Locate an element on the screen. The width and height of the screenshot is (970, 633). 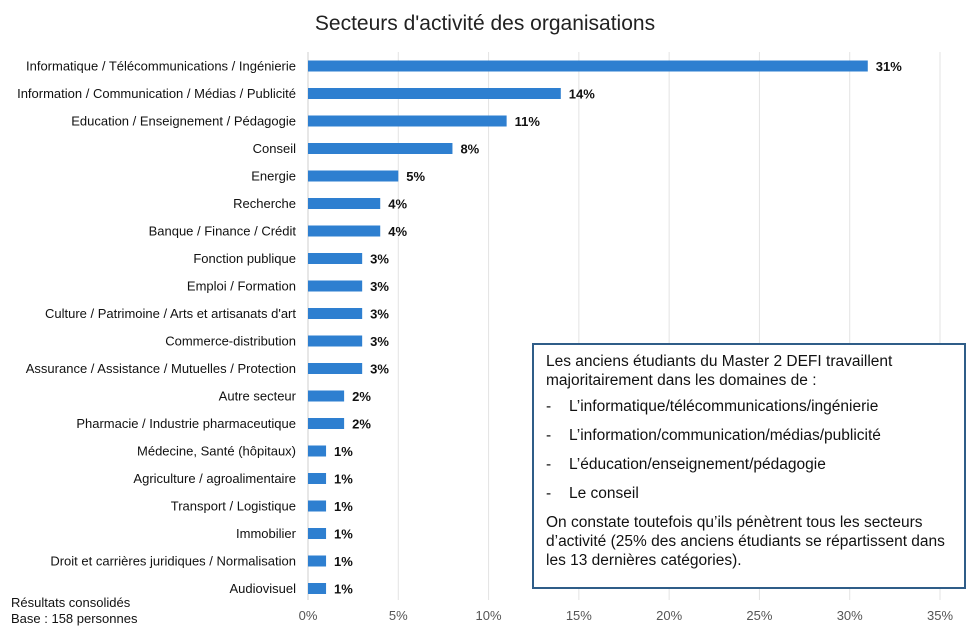
category-label: Recherche is located at coordinates (264, 203).